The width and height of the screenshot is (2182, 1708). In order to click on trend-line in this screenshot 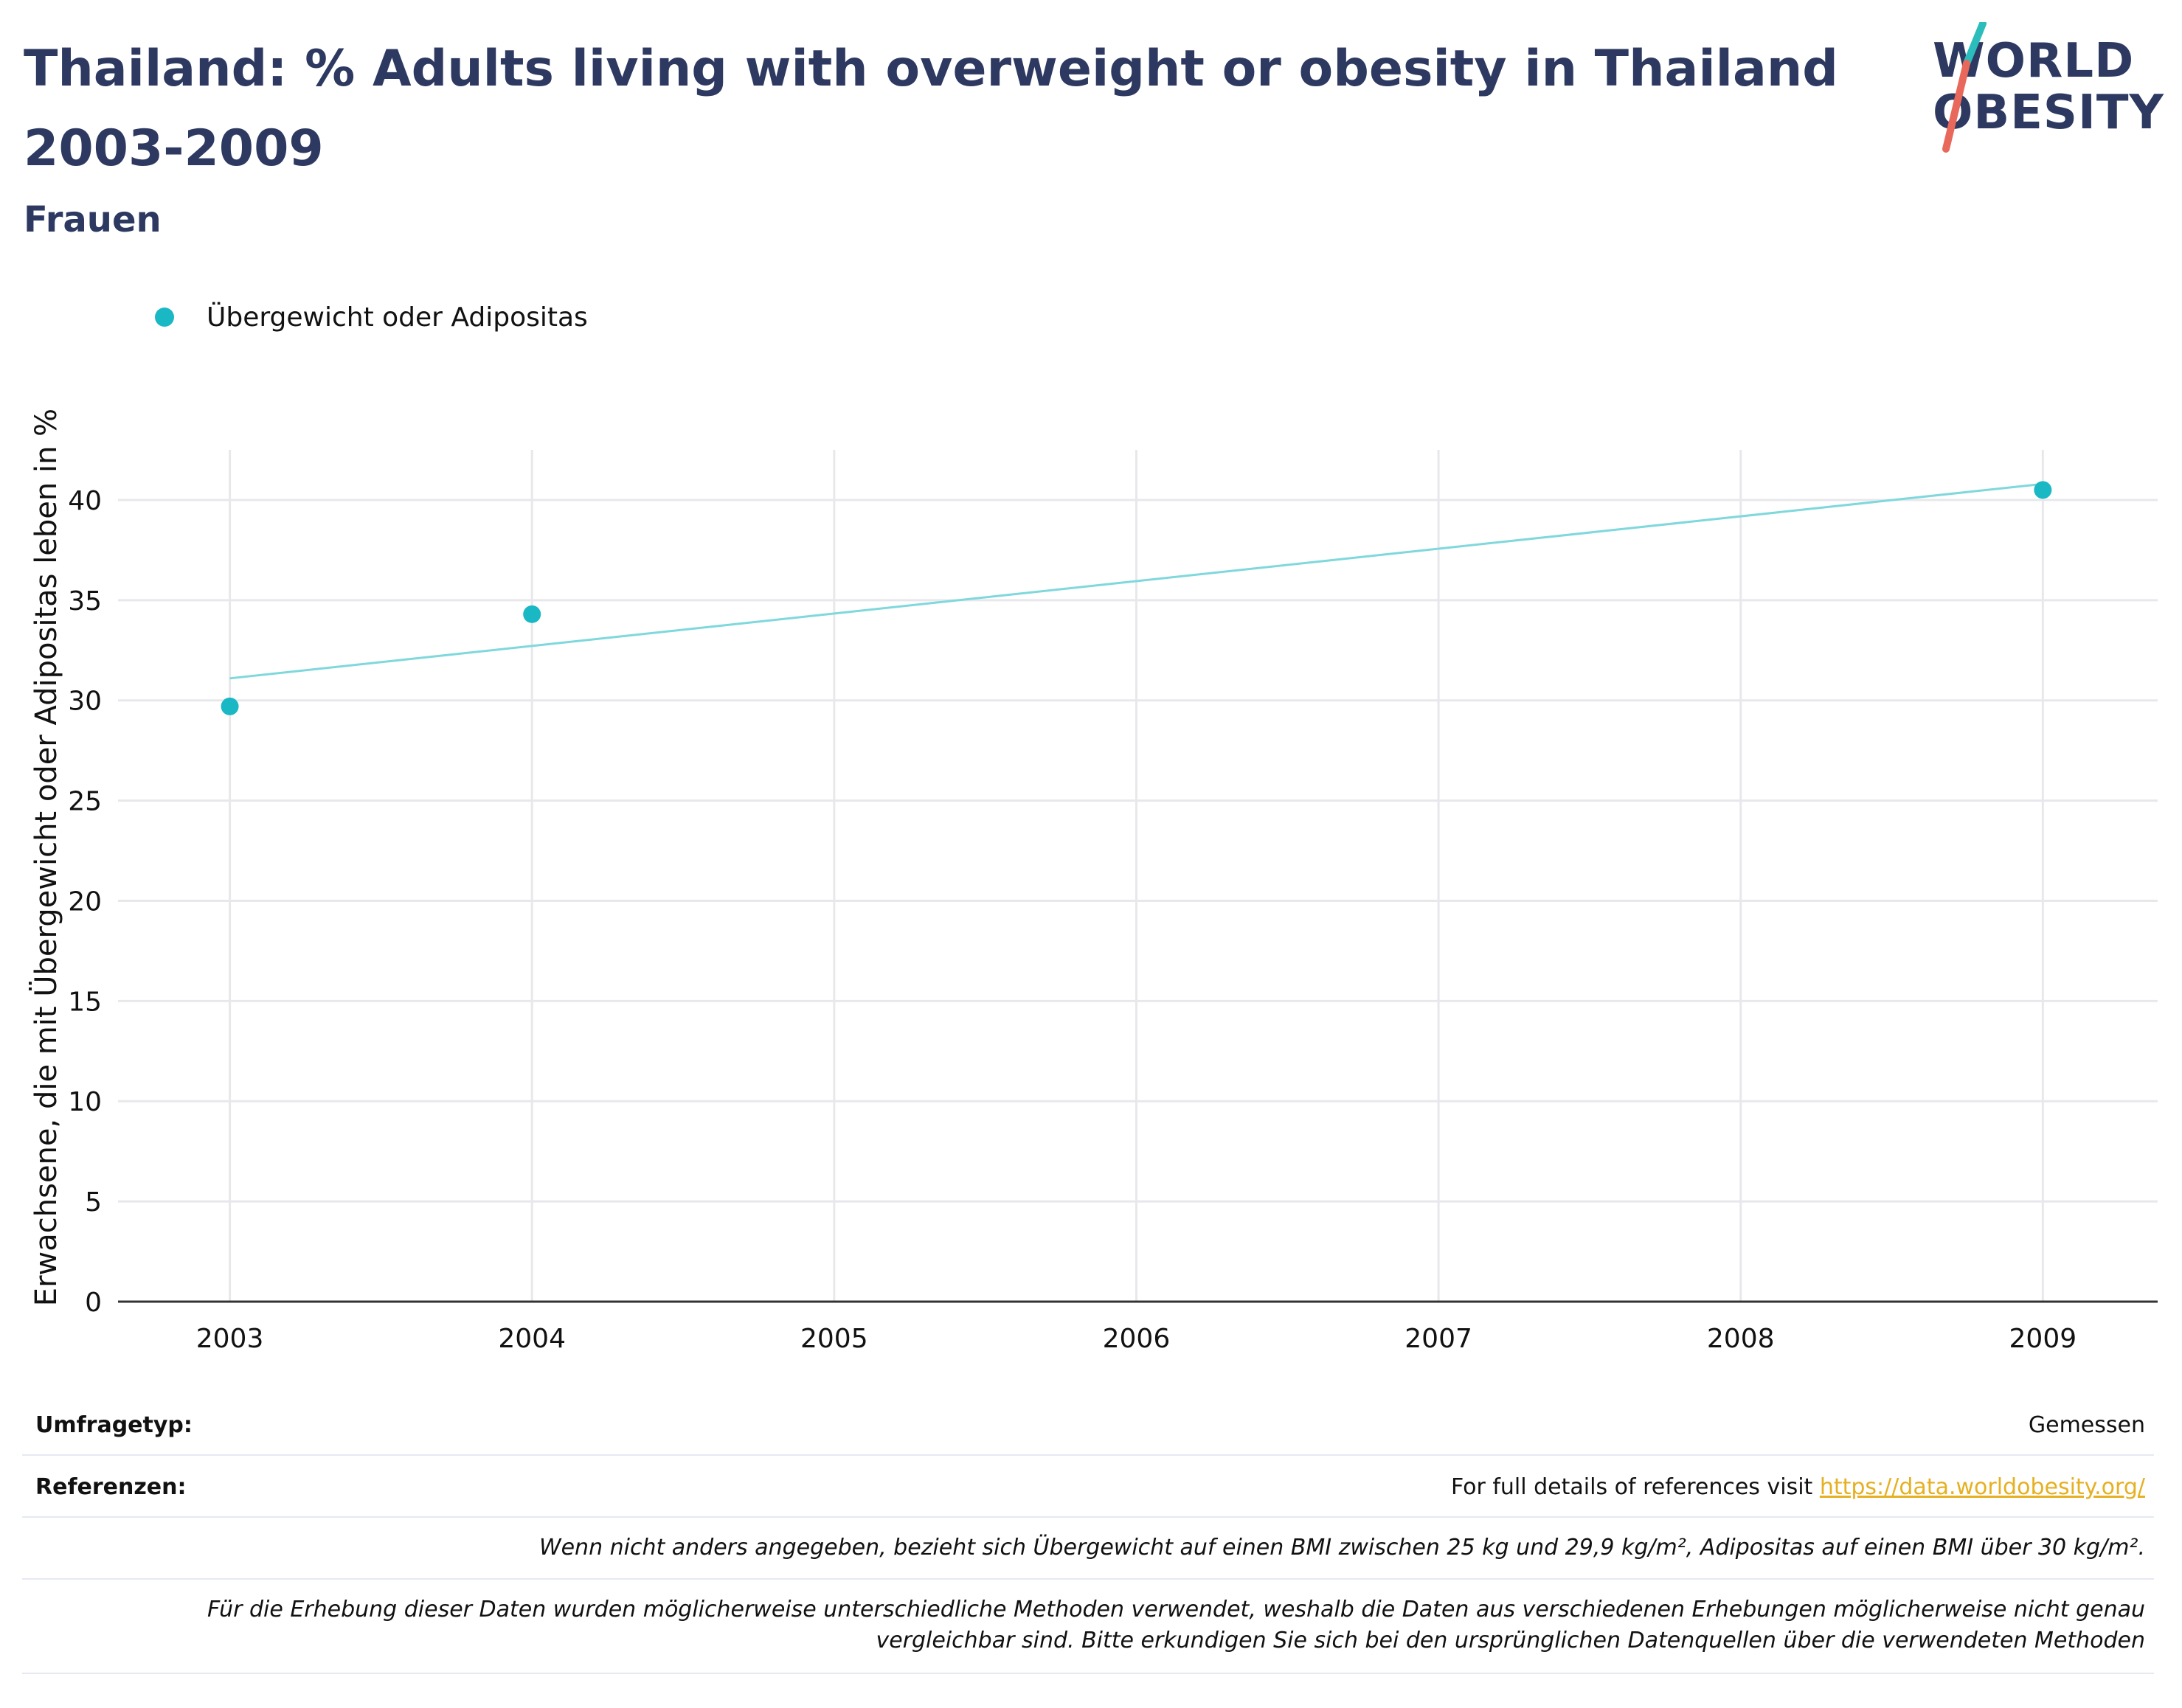, I will do `click(1136, 581)`.